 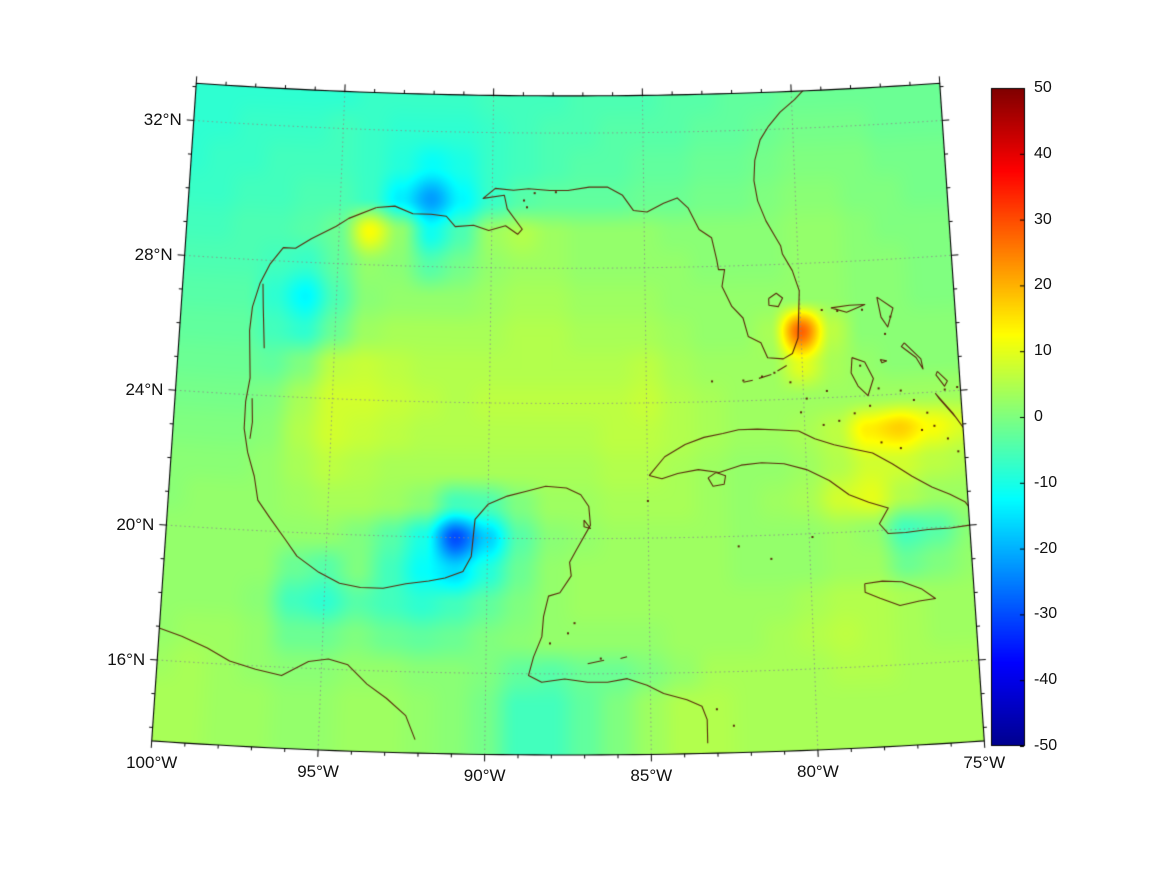 I want to click on lon-tick-label: 95°W, so click(x=318, y=771).